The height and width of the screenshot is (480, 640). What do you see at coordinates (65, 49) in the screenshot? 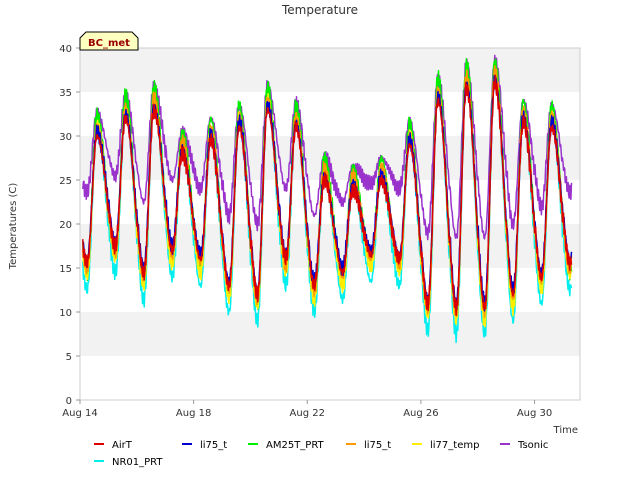
I see `y-tick-label: 40` at bounding box center [65, 49].